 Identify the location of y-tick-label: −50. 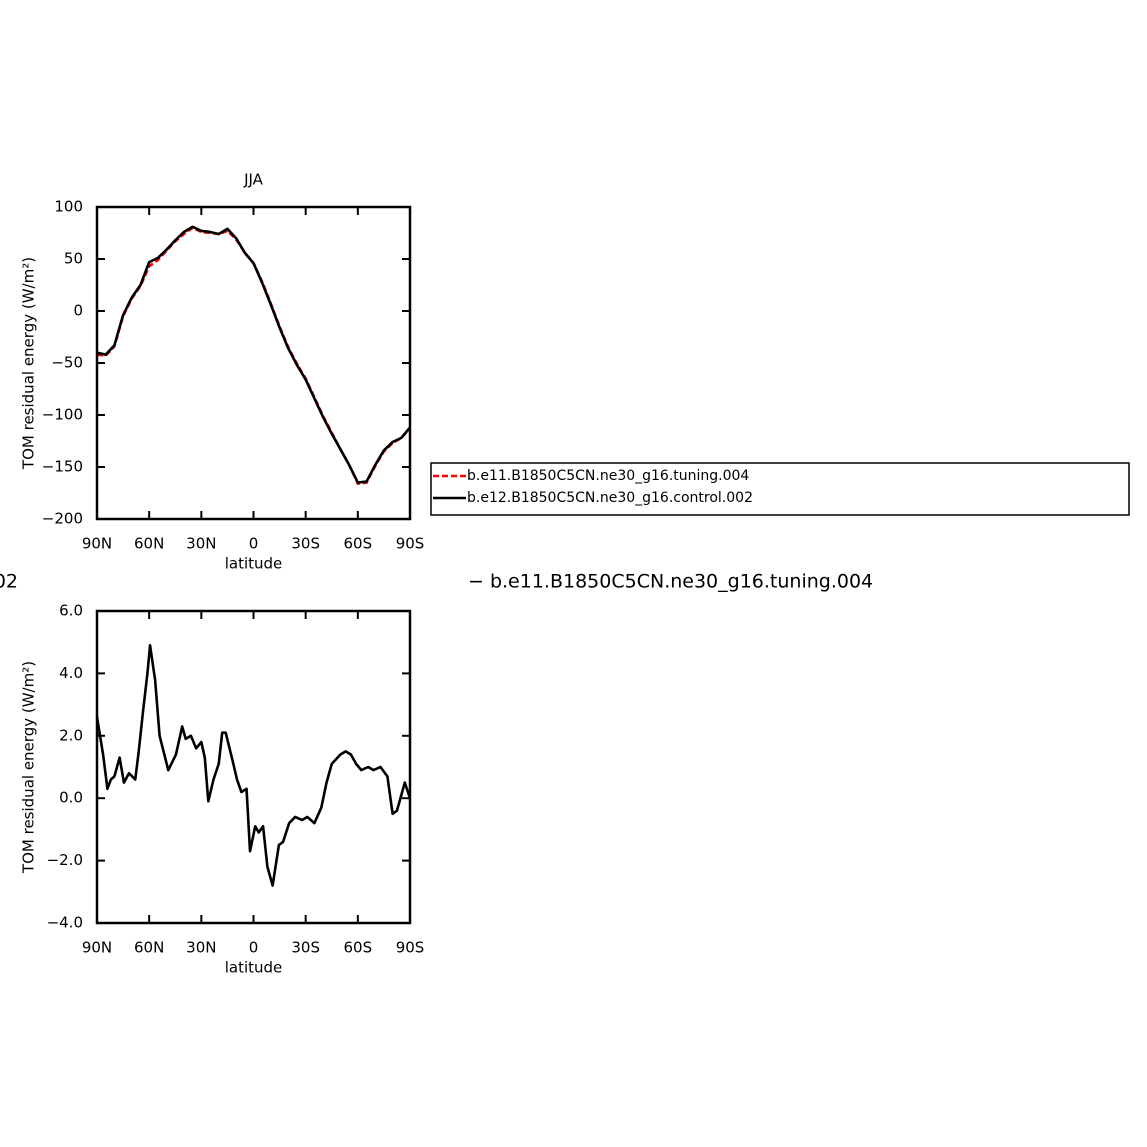
(67, 363).